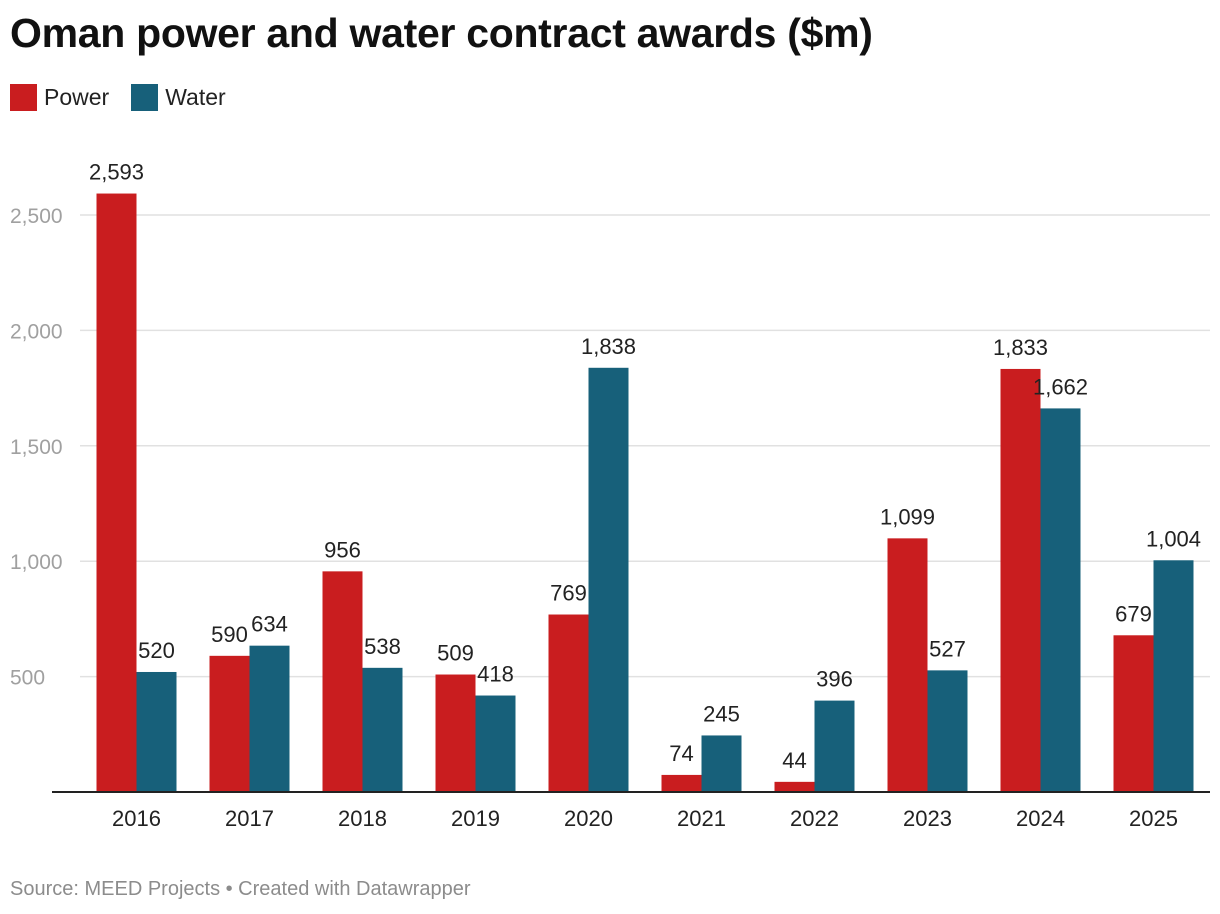 The width and height of the screenshot is (1220, 914). Describe the element at coordinates (475, 818) in the screenshot. I see `x-tick-label: 2019` at that location.